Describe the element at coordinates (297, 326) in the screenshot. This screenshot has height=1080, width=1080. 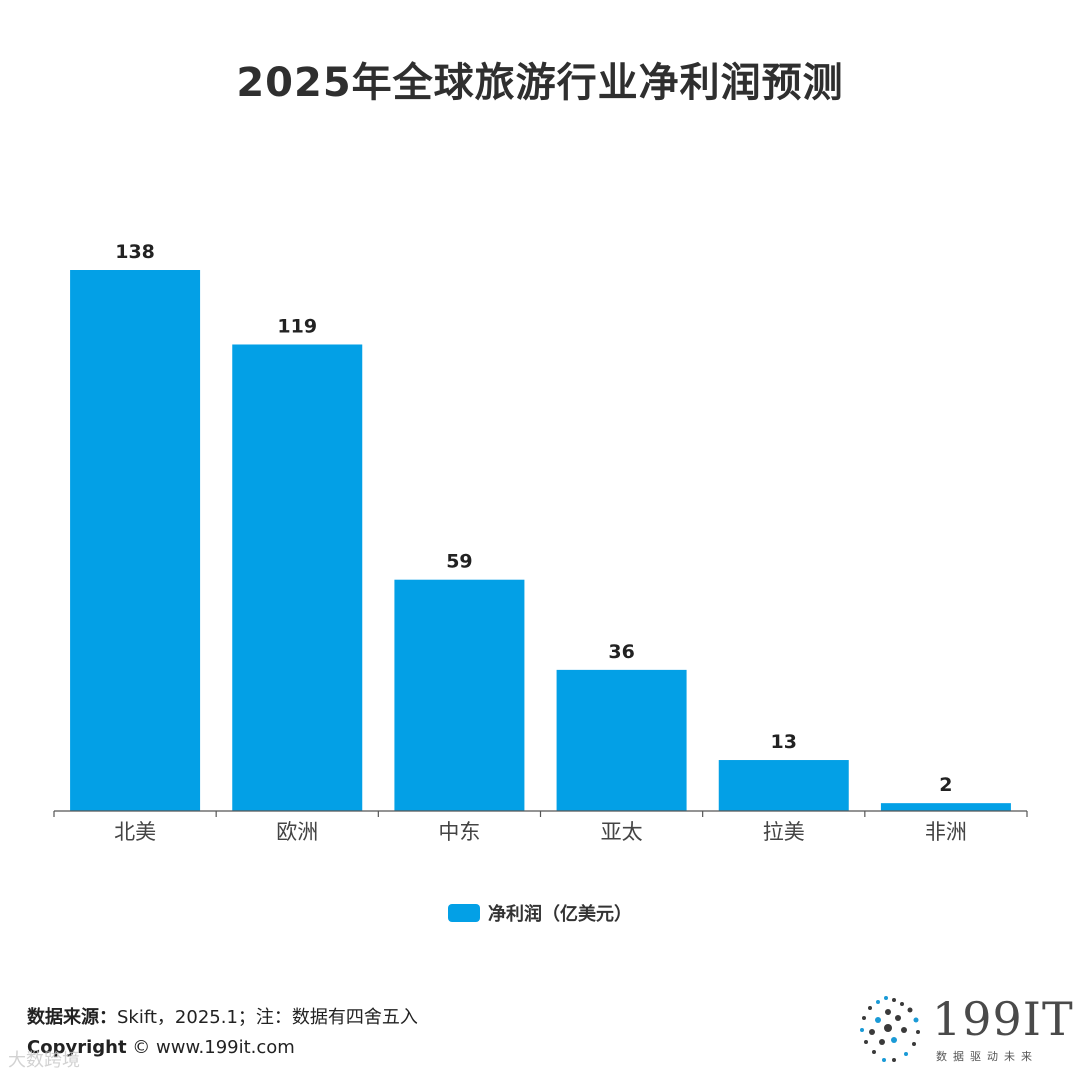
I see `value-label-1: 119` at that location.